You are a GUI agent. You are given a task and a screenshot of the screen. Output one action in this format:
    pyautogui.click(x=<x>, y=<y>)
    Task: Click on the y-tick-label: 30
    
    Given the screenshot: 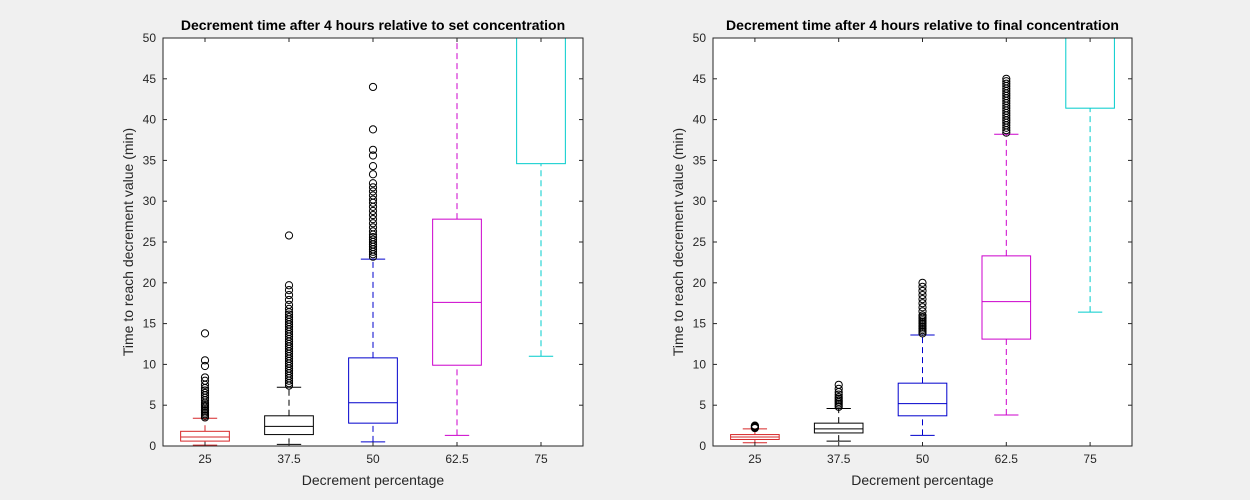 What is the action you would take?
    pyautogui.click(x=700, y=201)
    